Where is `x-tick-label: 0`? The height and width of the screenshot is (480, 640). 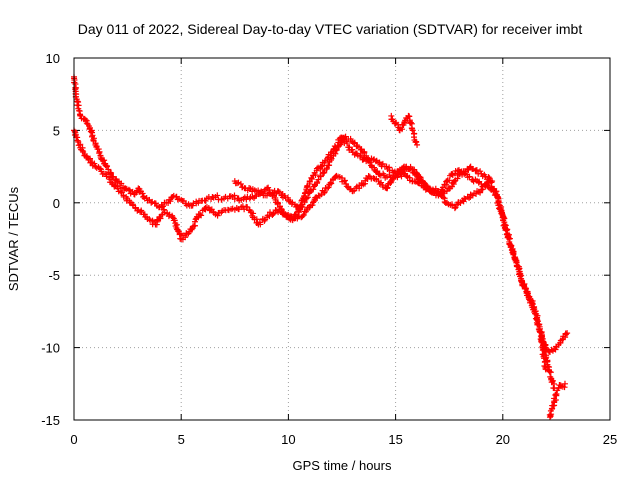
x-tick-label: 0 is located at coordinates (73, 439).